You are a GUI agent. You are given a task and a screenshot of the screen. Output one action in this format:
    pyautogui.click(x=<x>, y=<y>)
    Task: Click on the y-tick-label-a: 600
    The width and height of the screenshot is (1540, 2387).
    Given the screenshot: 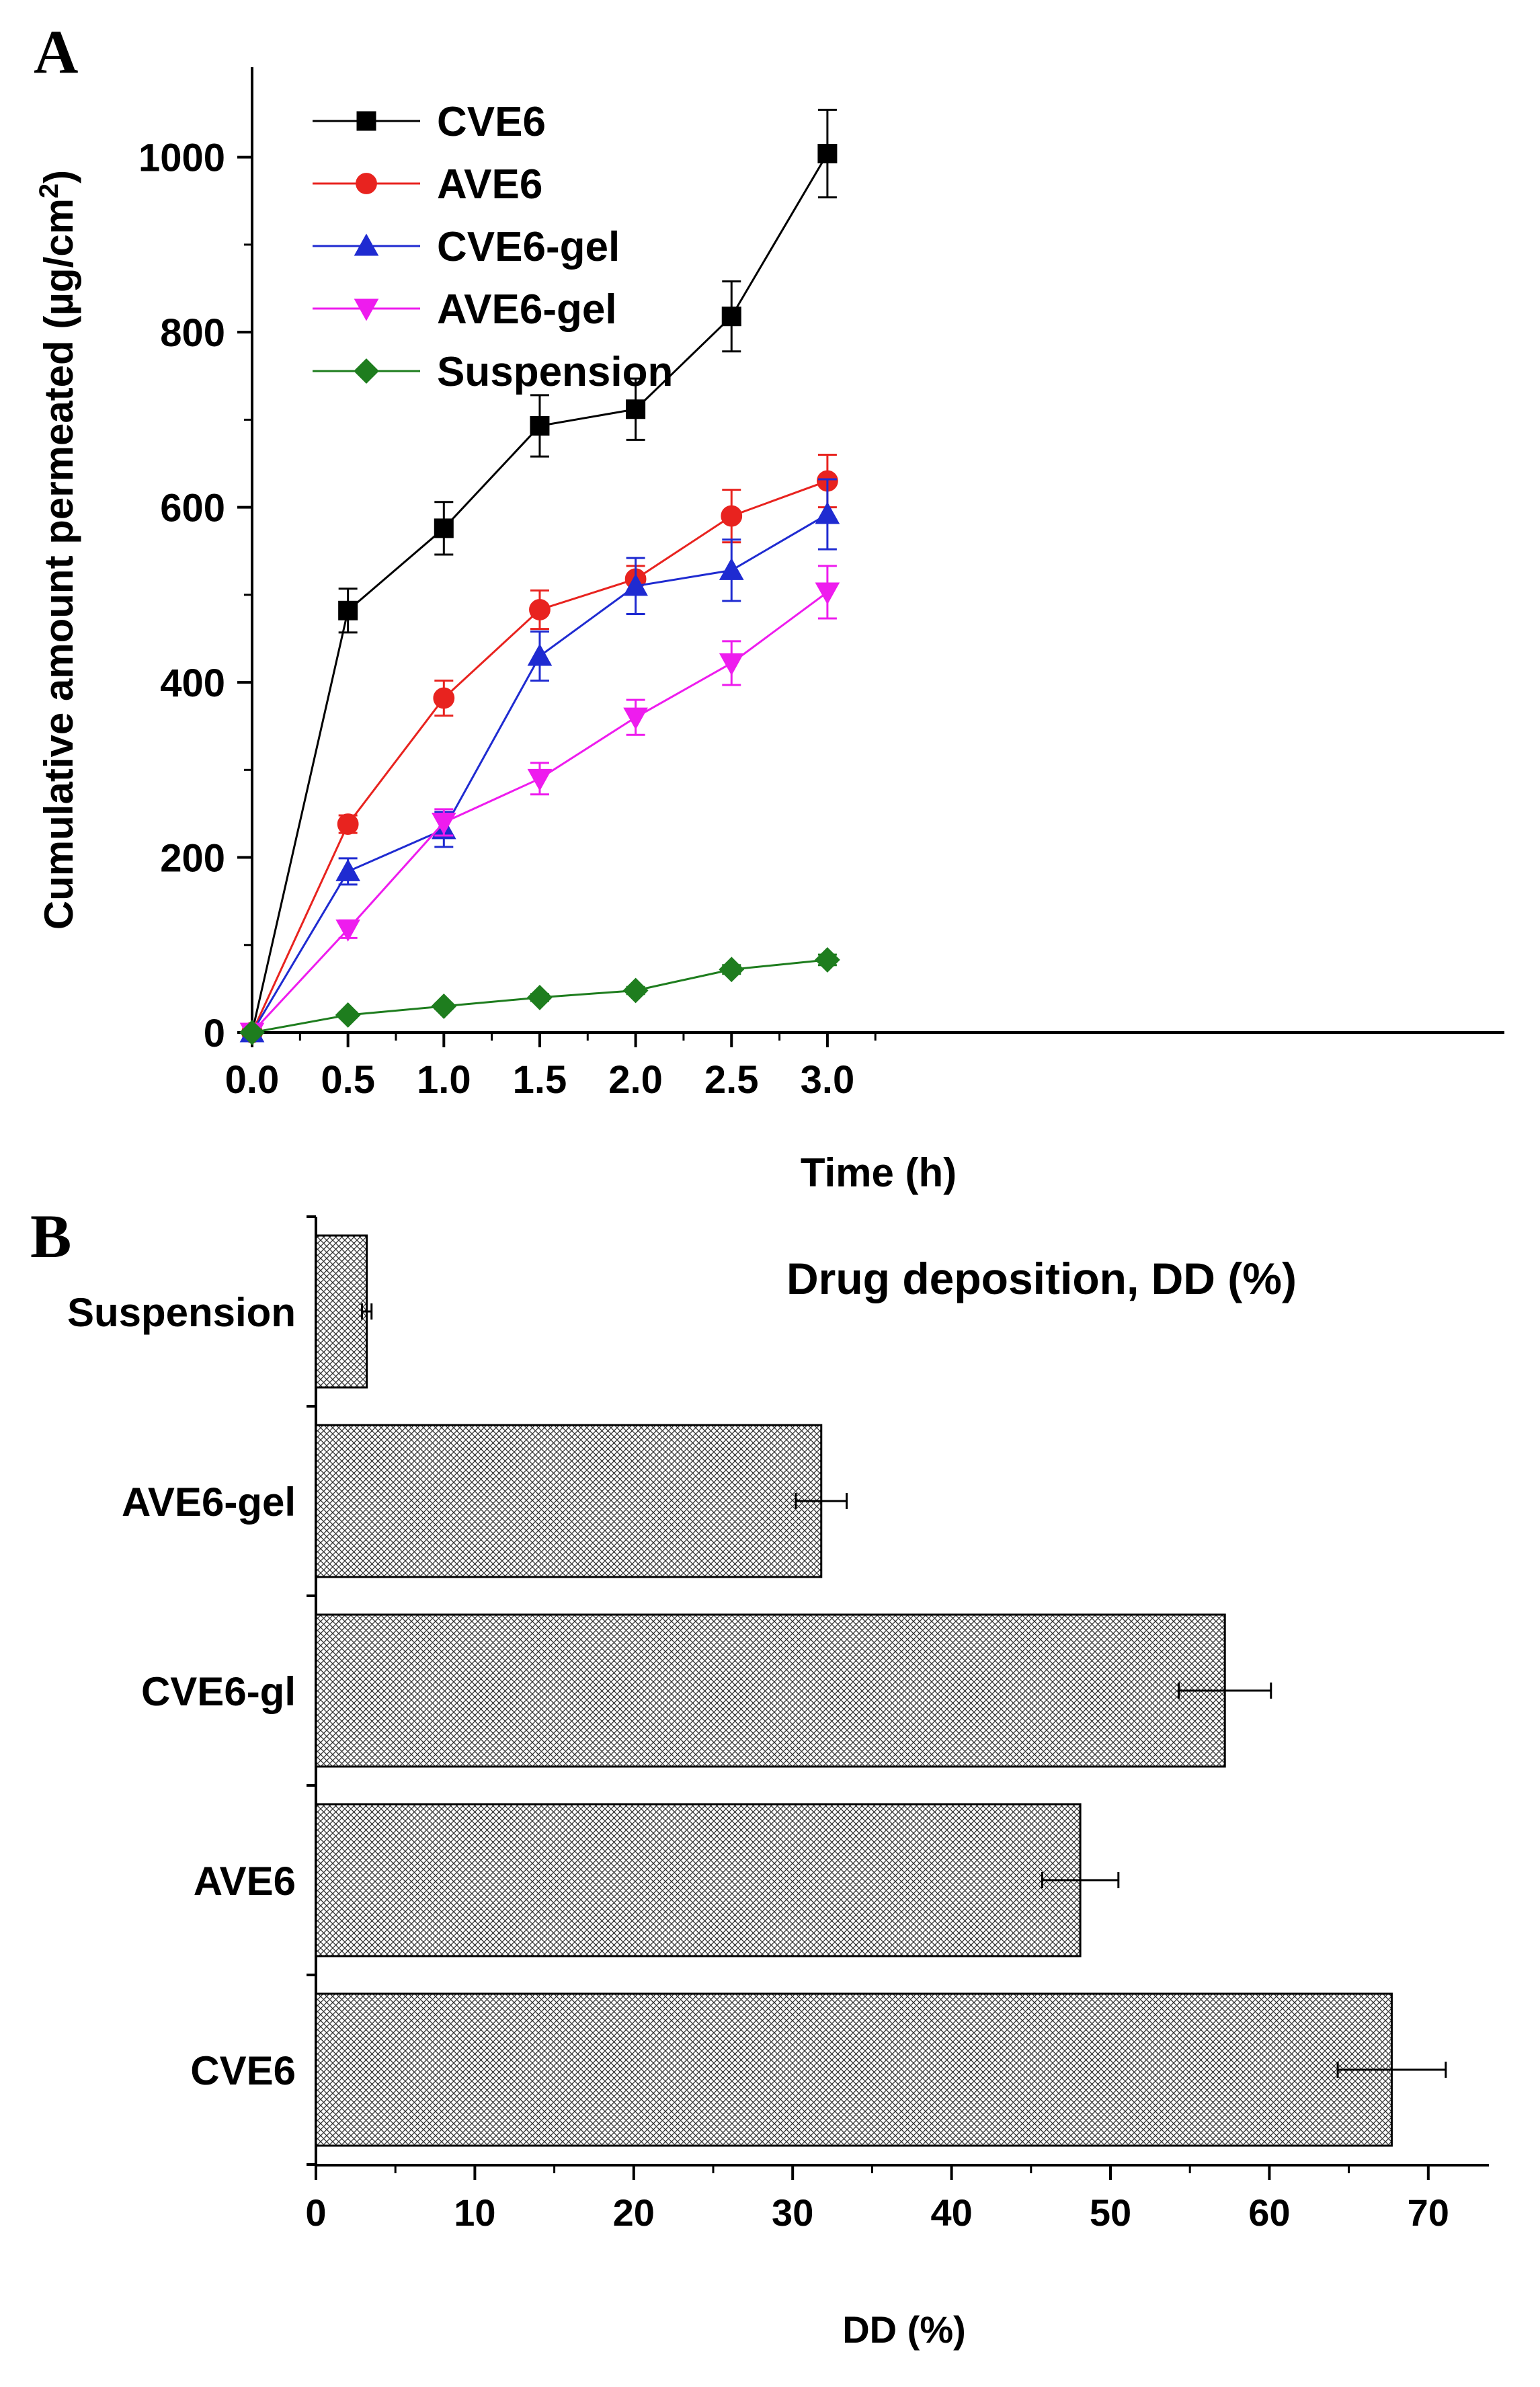 What is the action you would take?
    pyautogui.click(x=192, y=508)
    